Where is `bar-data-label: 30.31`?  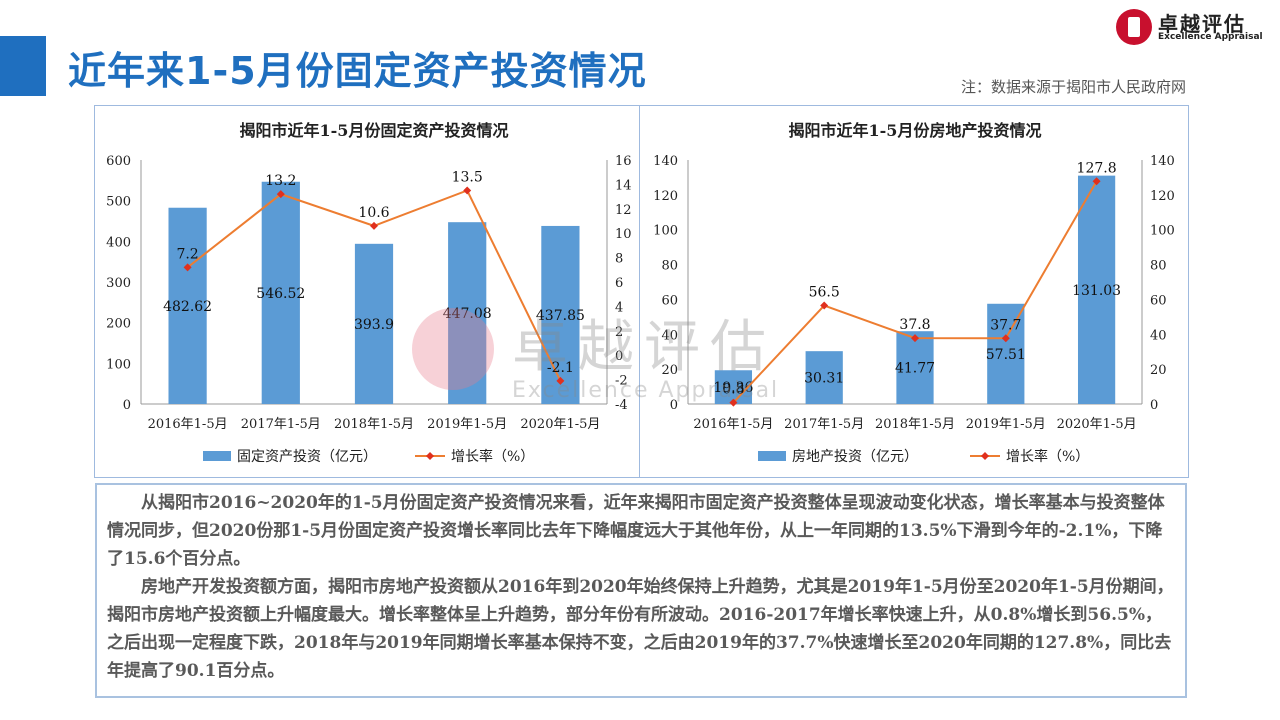 bar-data-label: 30.31 is located at coordinates (824, 379).